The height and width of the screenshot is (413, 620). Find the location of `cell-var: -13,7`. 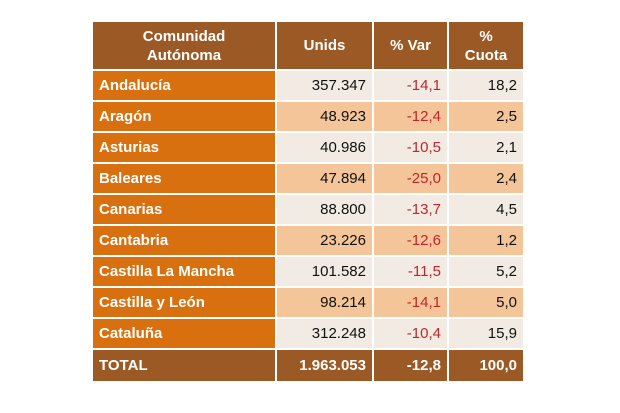

cell-var: -13,7 is located at coordinates (410, 209).